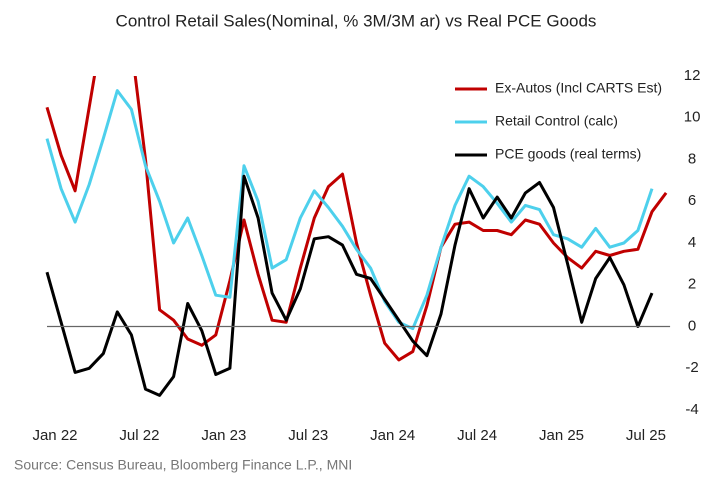 This screenshot has height=494, width=712. I want to click on legend-label: Ex-Autos (Incl CARTS Est), so click(578, 88).